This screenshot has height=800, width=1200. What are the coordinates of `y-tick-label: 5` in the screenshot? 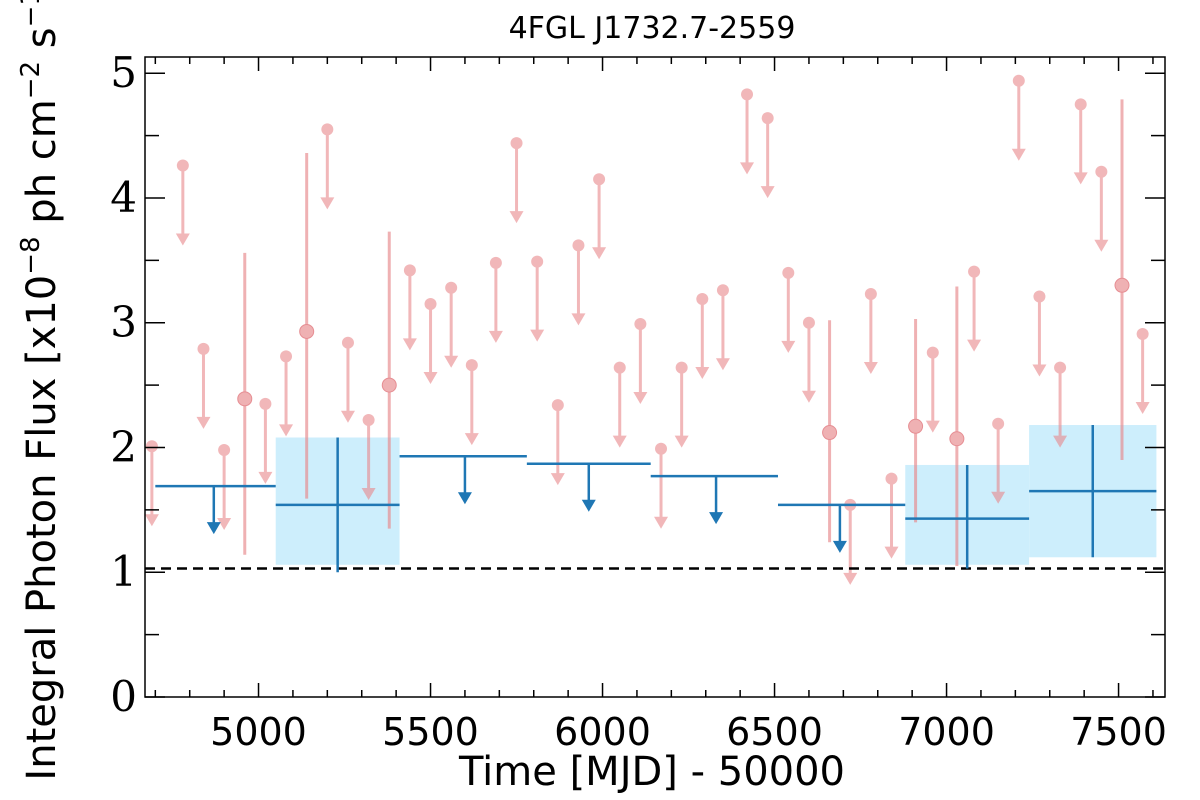 It's located at (123, 72).